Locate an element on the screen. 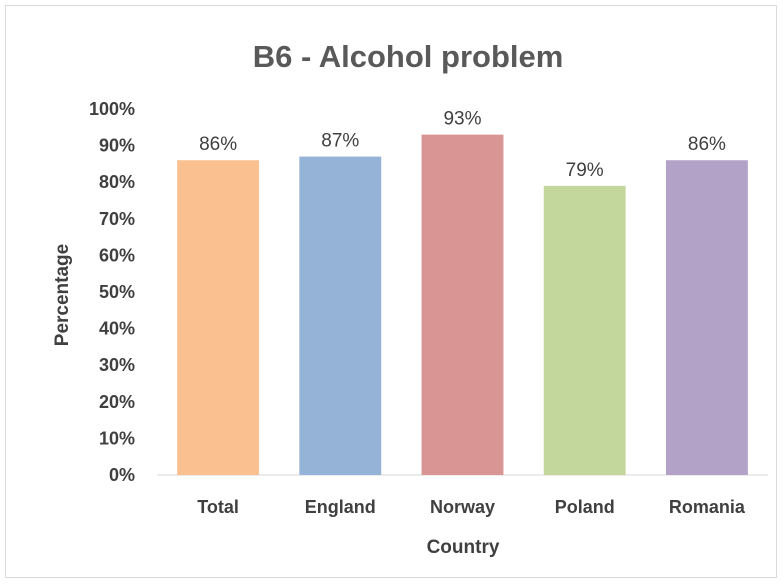 The height and width of the screenshot is (585, 784). data-label: 79% is located at coordinates (585, 170).